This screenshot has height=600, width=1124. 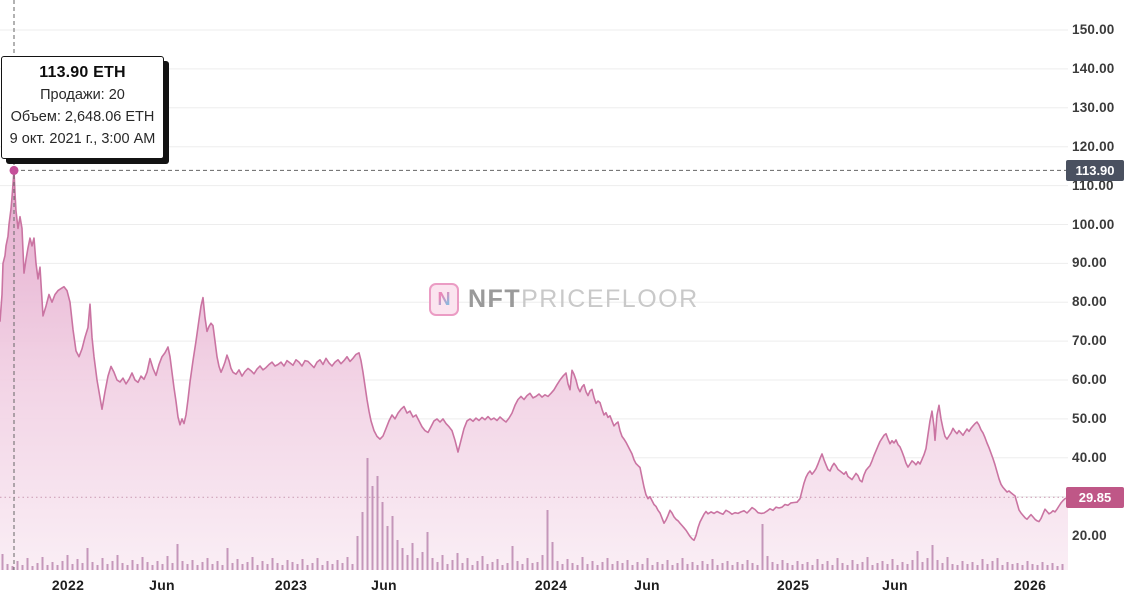 What do you see at coordinates (82, 72) in the screenshot?
I see `tooltip-price: 113.90 ETH` at bounding box center [82, 72].